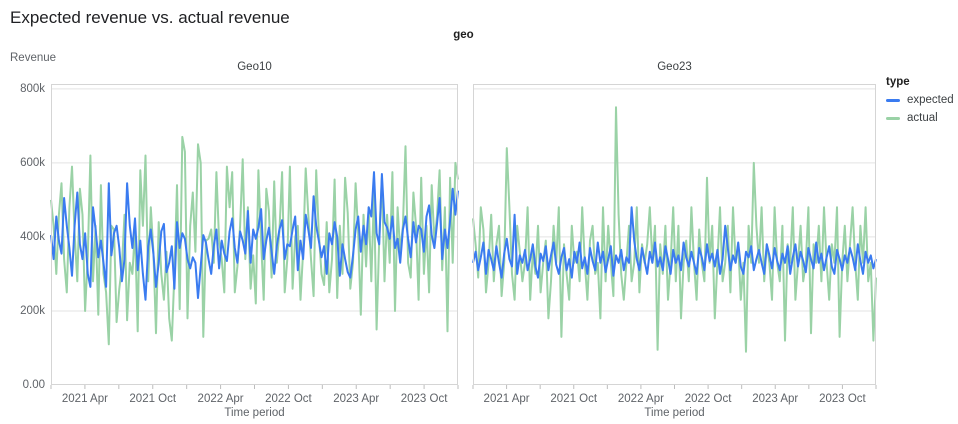  Describe the element at coordinates (33, 58) in the screenshot. I see `y-axis-title: Revenue` at that location.